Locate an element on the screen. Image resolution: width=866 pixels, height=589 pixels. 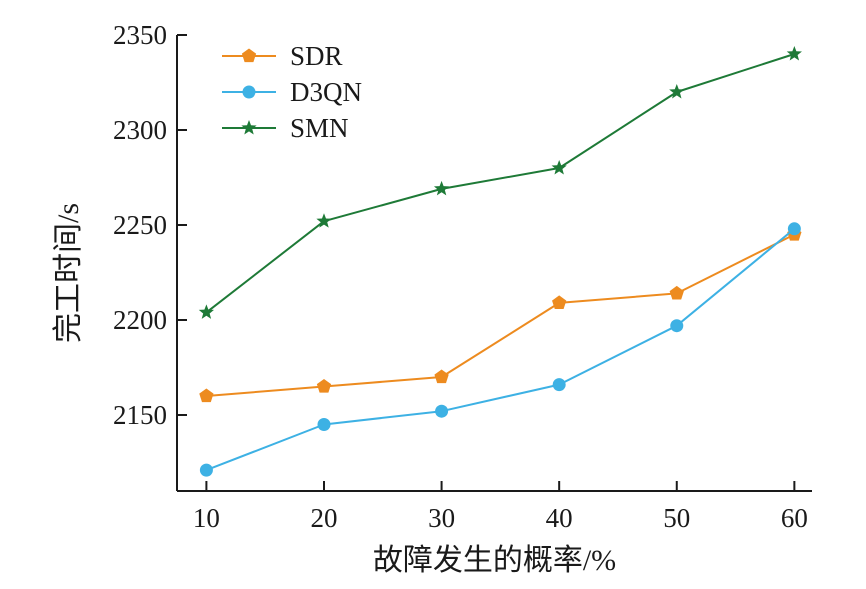
legend-label-d3qn: D3QN is located at coordinates (326, 92).